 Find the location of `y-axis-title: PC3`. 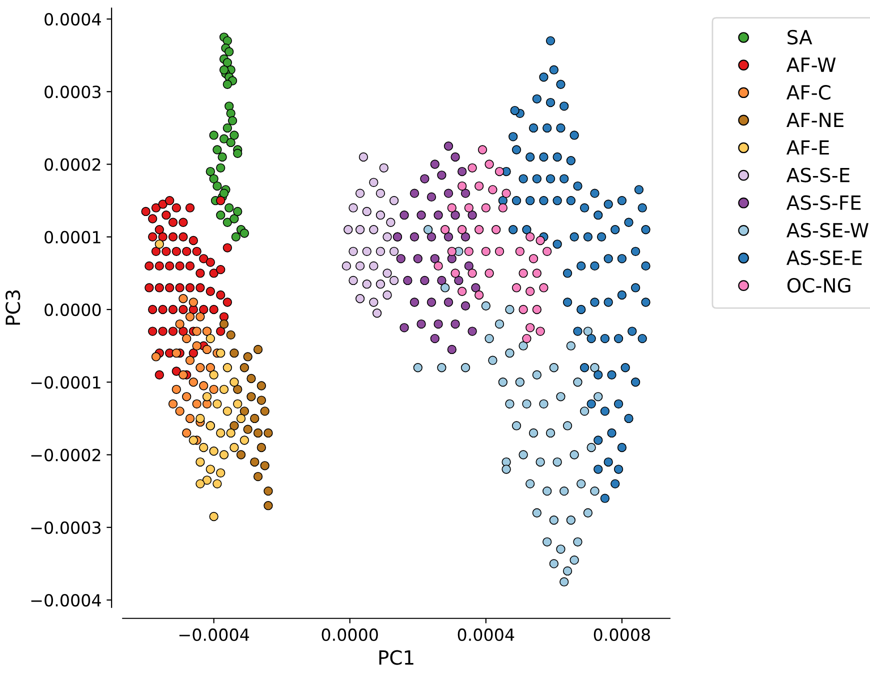

y-axis-title: PC3 is located at coordinates (13, 307).